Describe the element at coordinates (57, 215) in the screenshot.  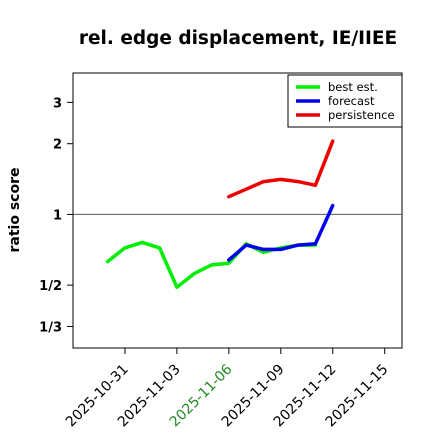
I see `y-tick-label: 1` at that location.